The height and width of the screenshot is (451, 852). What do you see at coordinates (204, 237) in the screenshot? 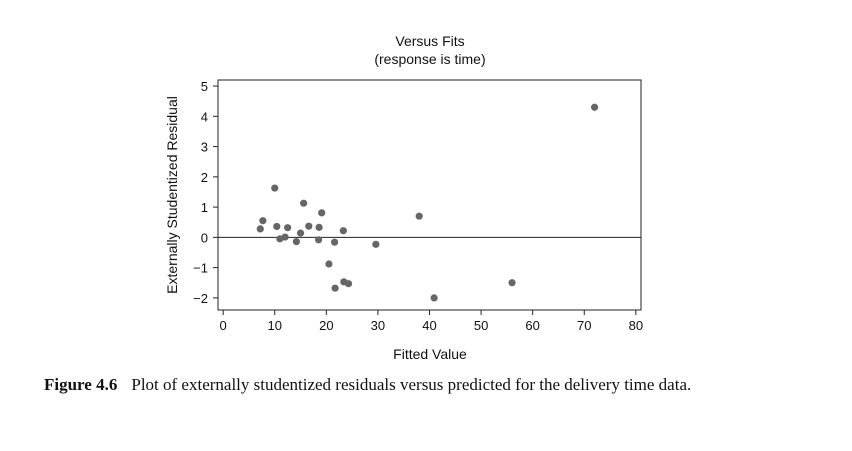
I see `y-tick-label: 0` at bounding box center [204, 237].